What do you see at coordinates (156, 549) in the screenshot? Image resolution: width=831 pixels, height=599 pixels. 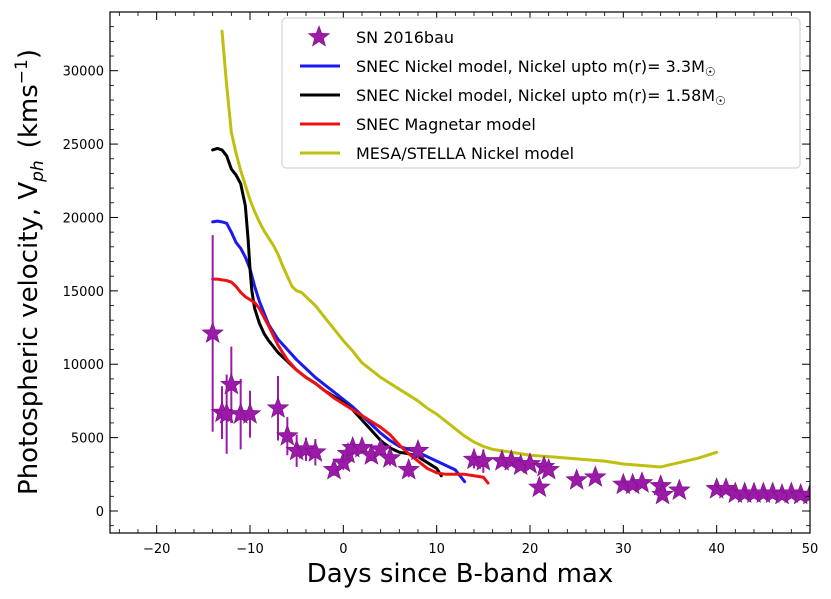 I see `x-tick-label: −20` at bounding box center [156, 549].